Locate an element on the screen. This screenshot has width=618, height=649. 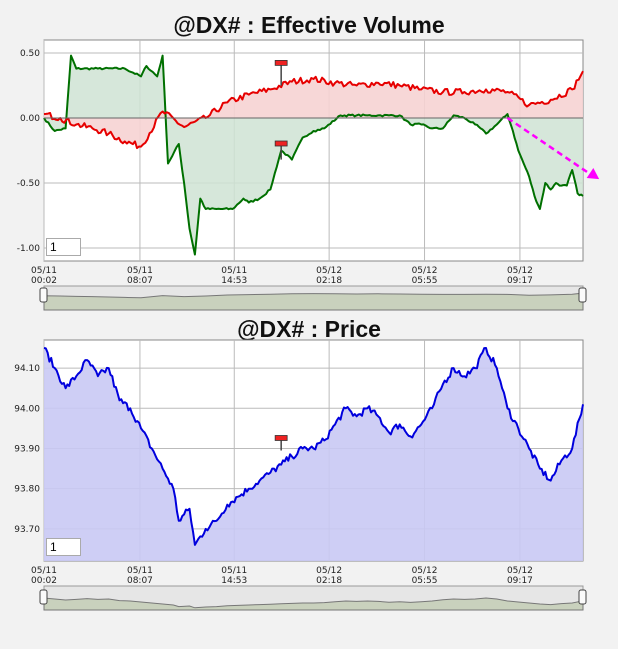
annotations is located at coordinates (437, 120).